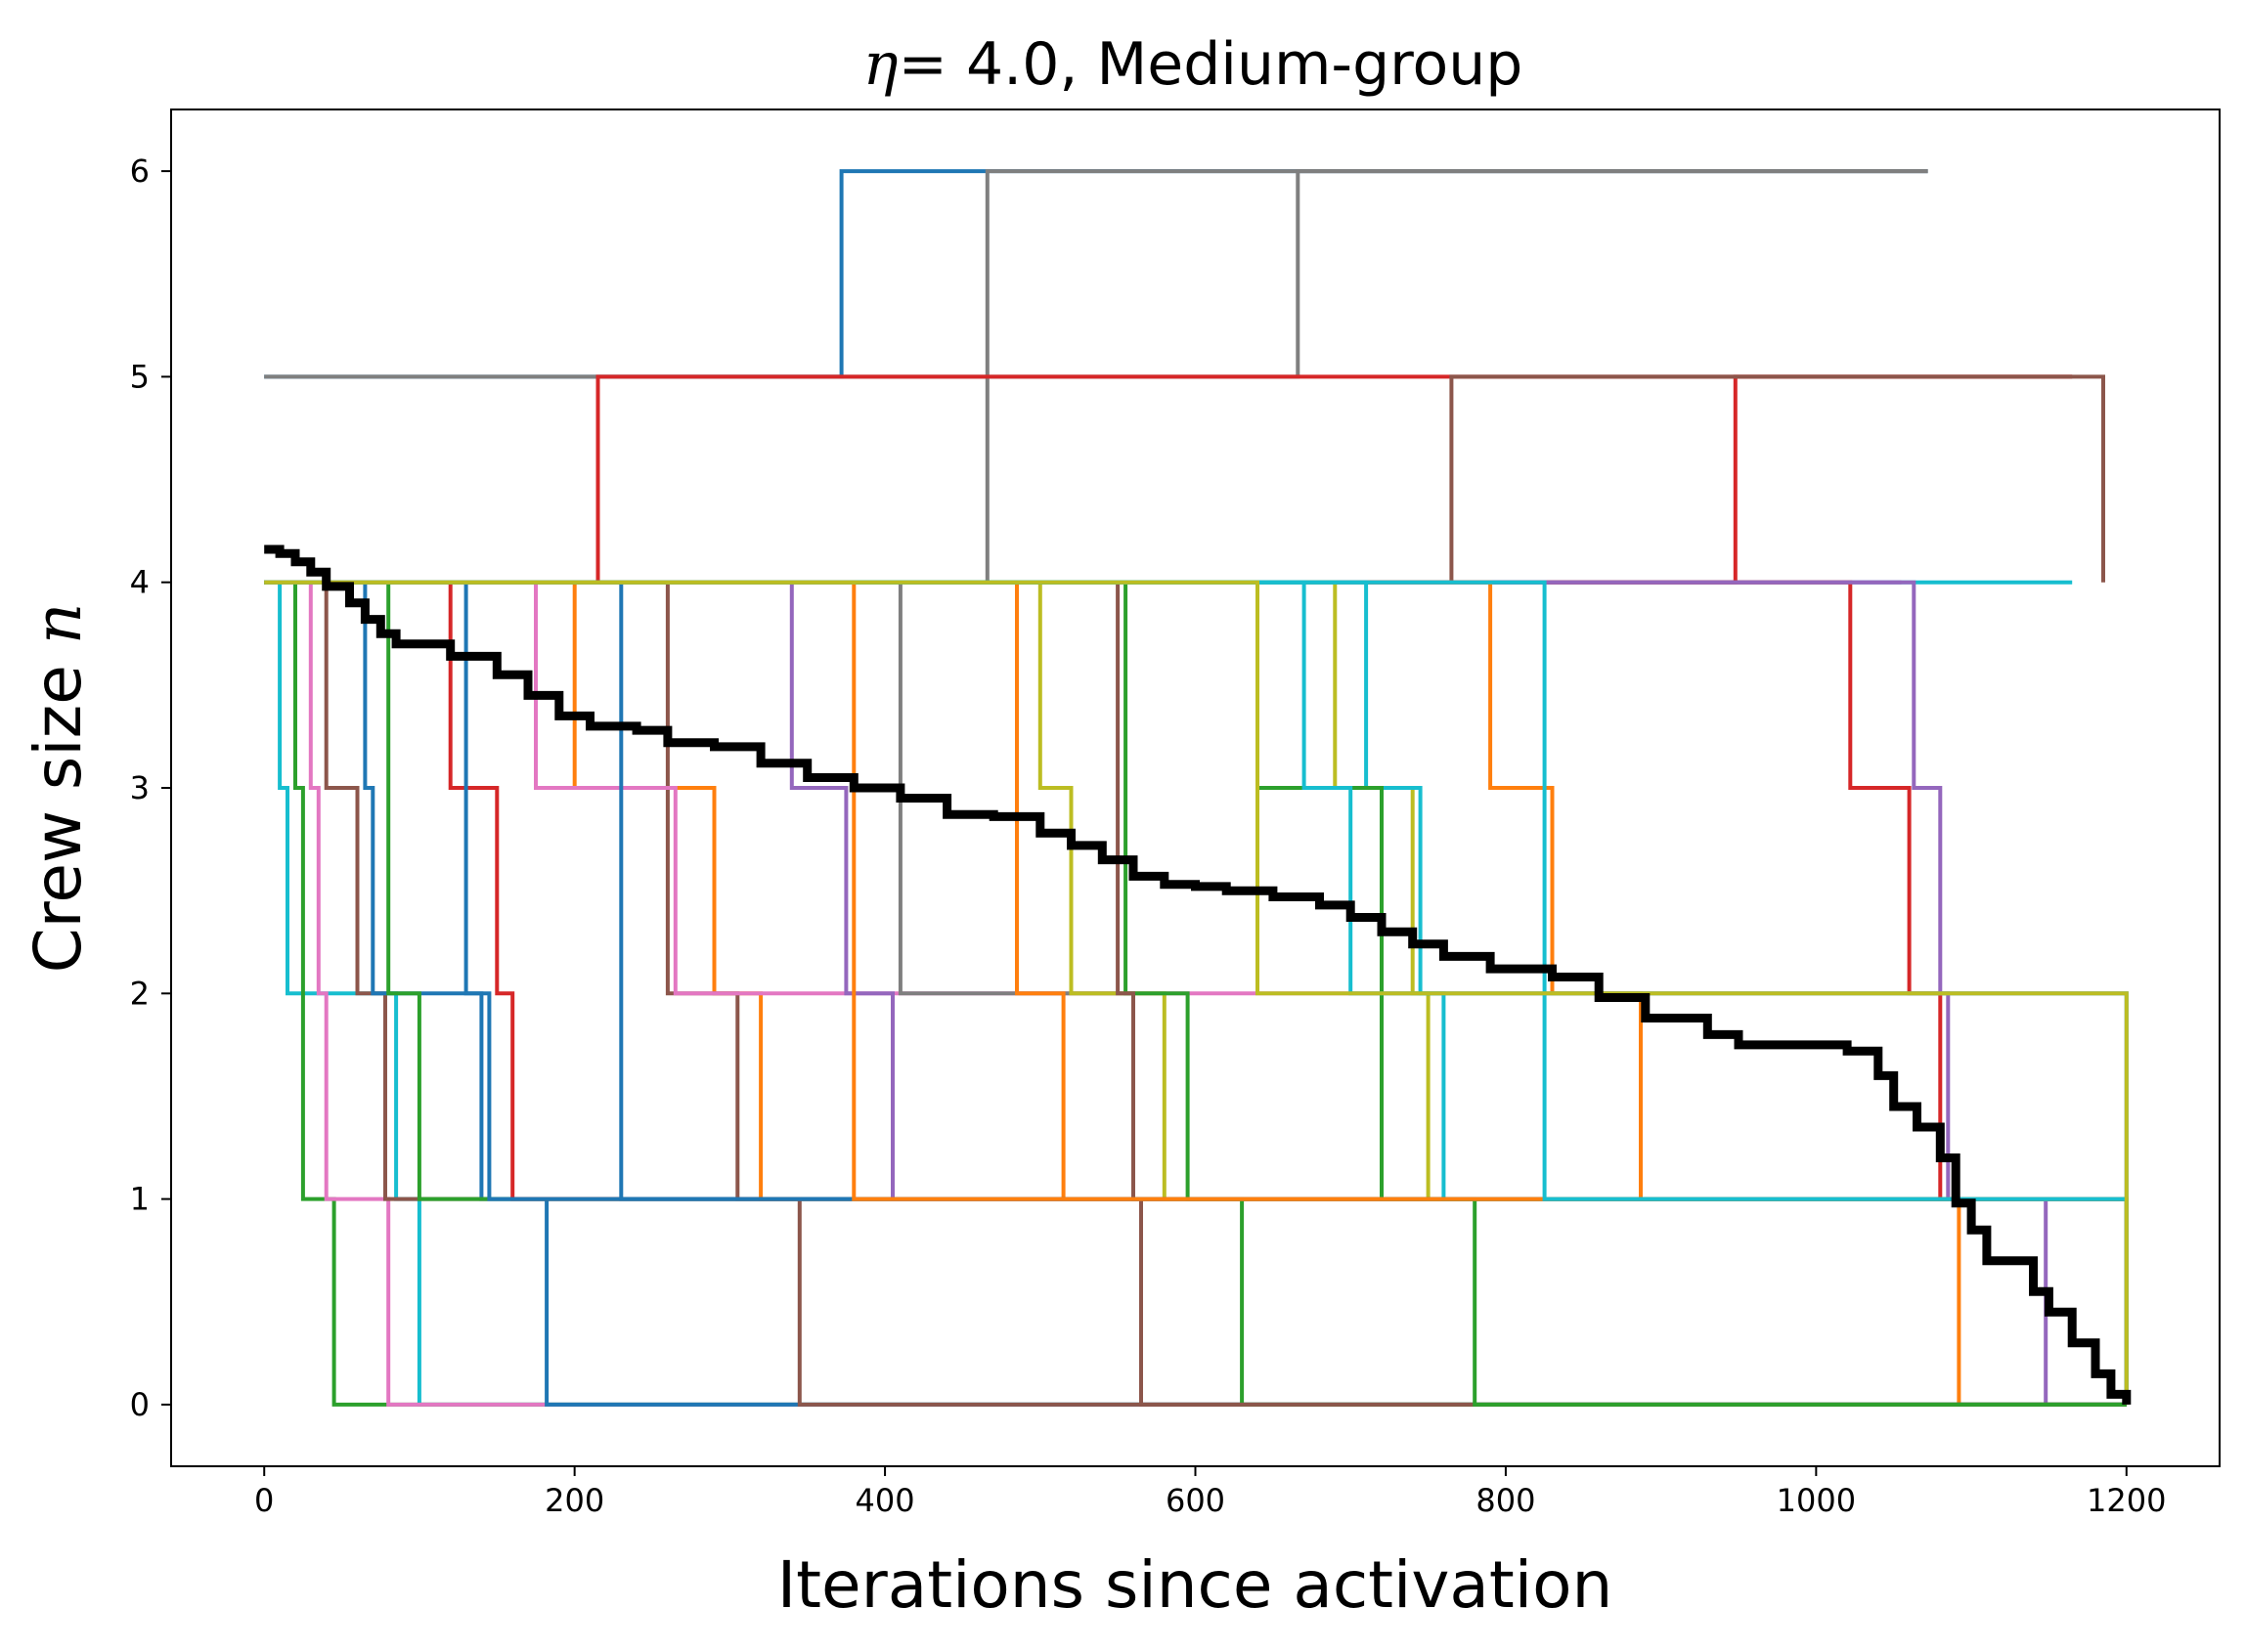  Describe the element at coordinates (140, 171) in the screenshot. I see `y-tick-label: 6` at that location.